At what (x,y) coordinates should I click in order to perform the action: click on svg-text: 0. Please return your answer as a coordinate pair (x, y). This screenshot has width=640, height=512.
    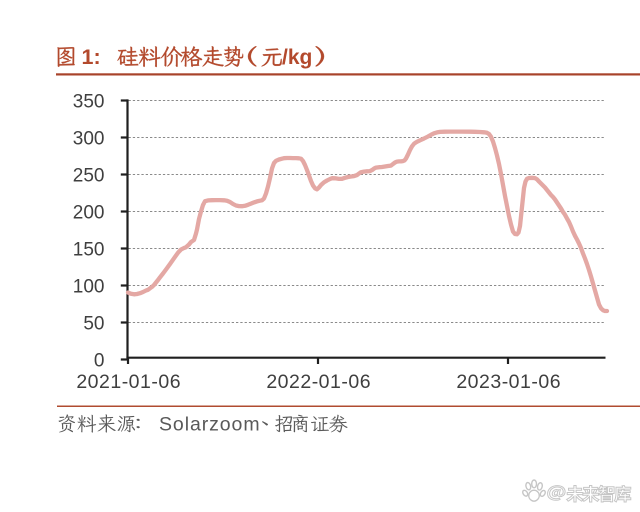
    Looking at the image, I should click on (99, 360).